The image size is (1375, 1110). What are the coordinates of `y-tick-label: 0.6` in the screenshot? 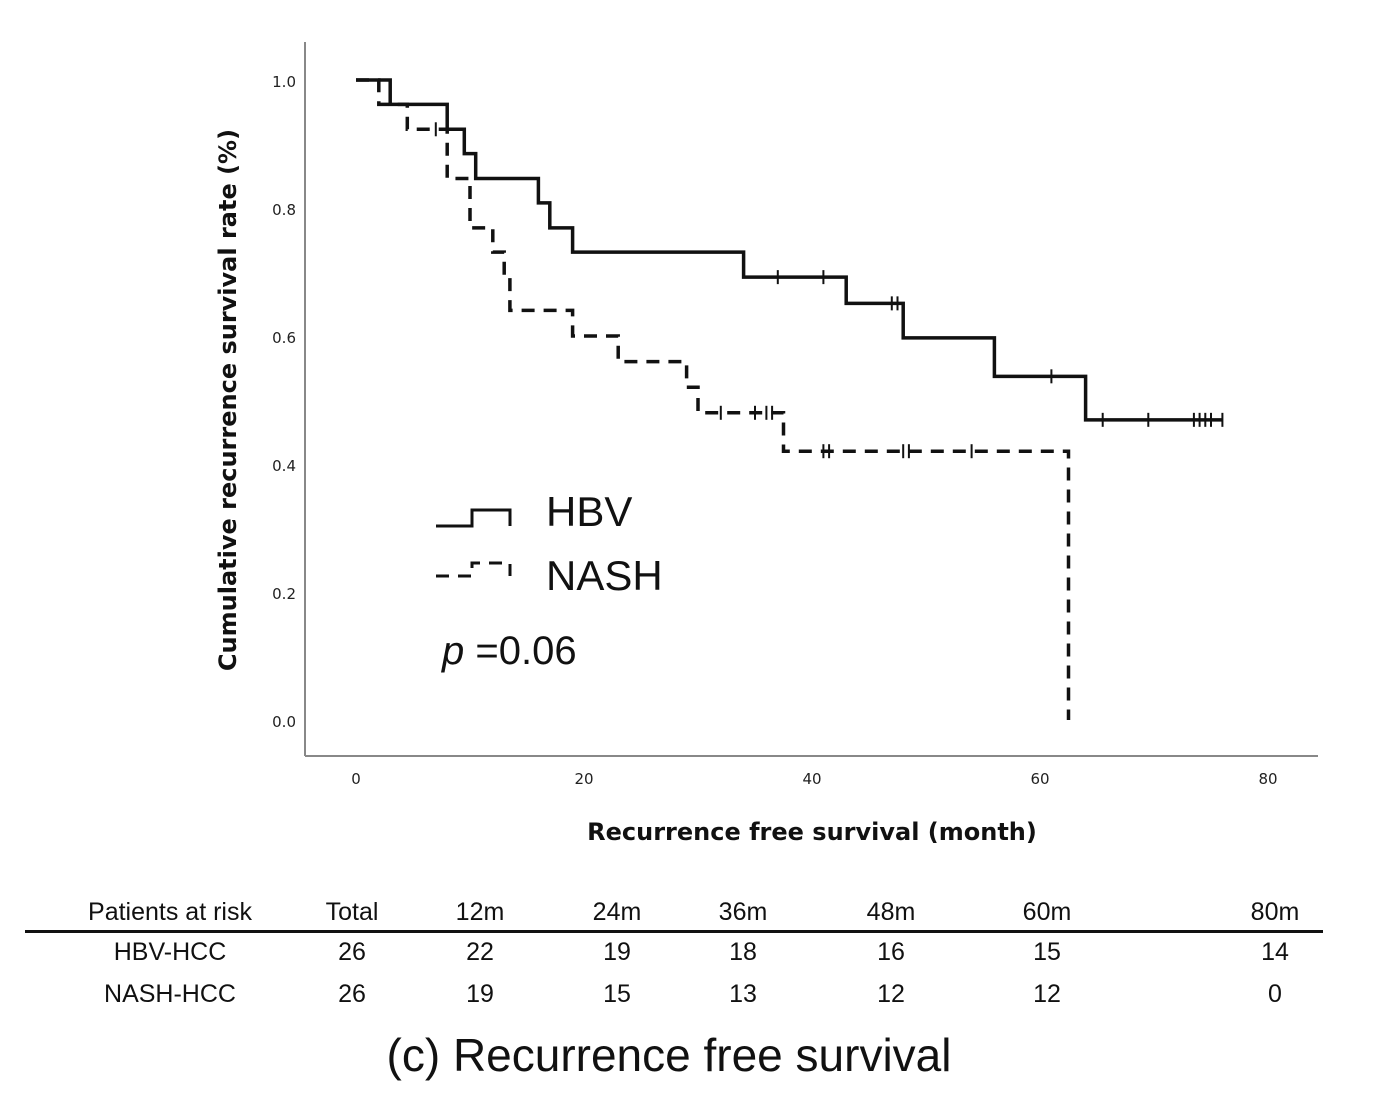 It's located at (284, 338).